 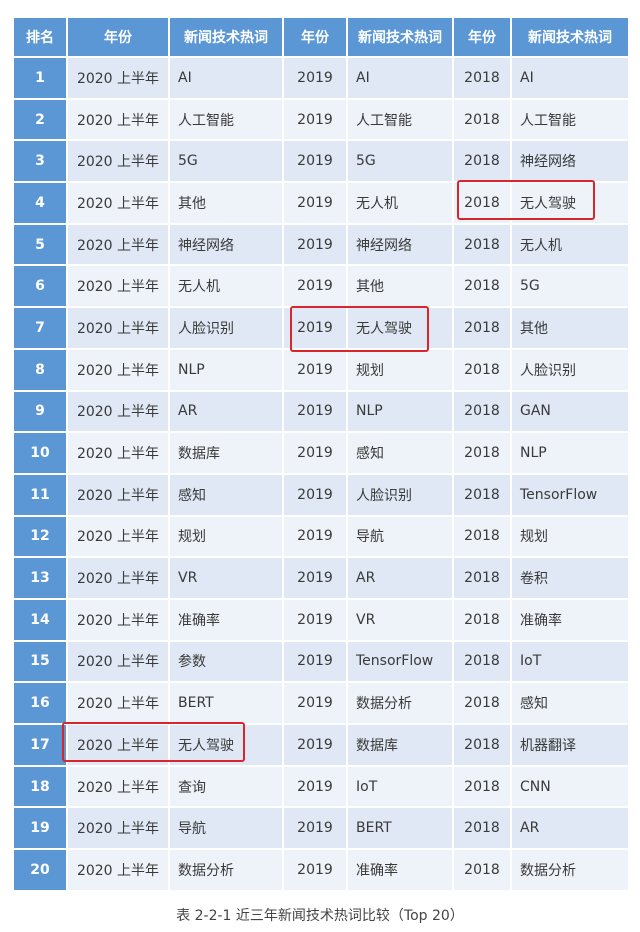 I want to click on table-row: 17 2020 上半年 无人驾驶 2019 数据库 2018 机器翻译, so click(x=321, y=745).